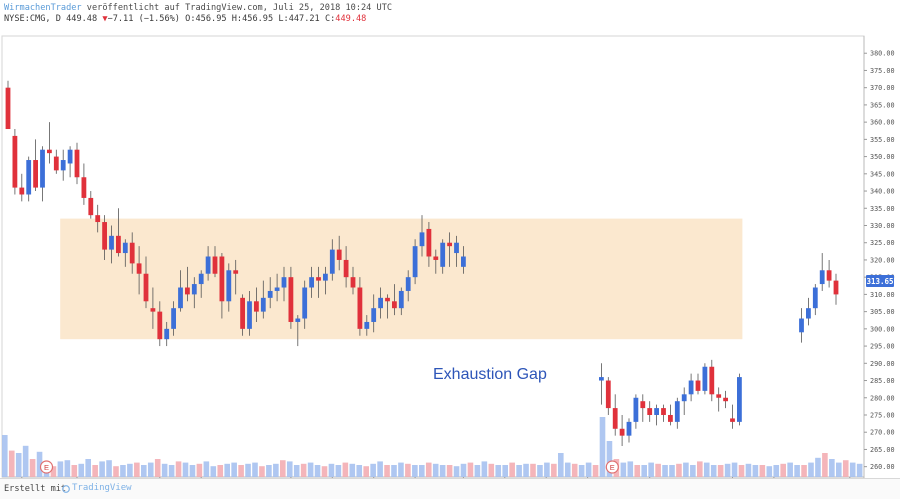 The image size is (900, 499). Describe the element at coordinates (102, 488) in the screenshot. I see `footer-brand-link: TradingView` at that location.